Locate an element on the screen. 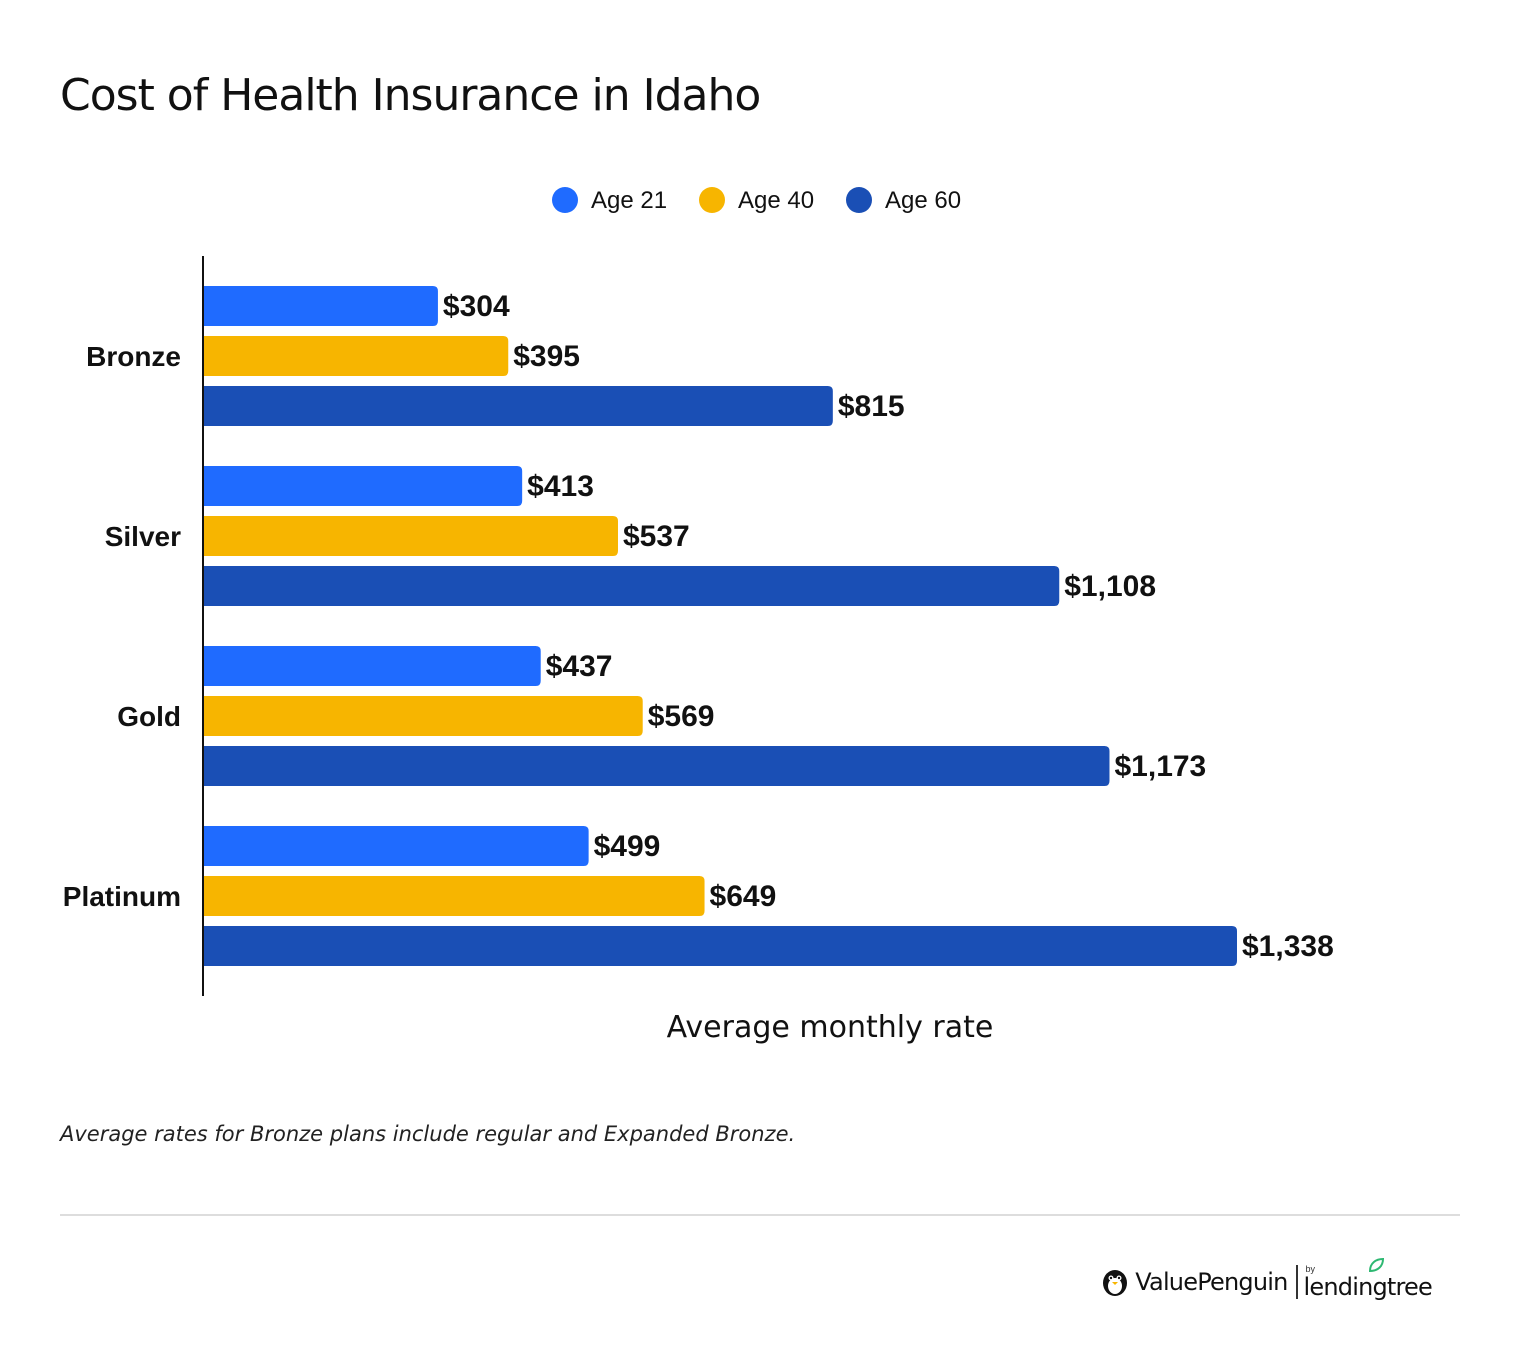  data-label: $1,338 is located at coordinates (1288, 946).